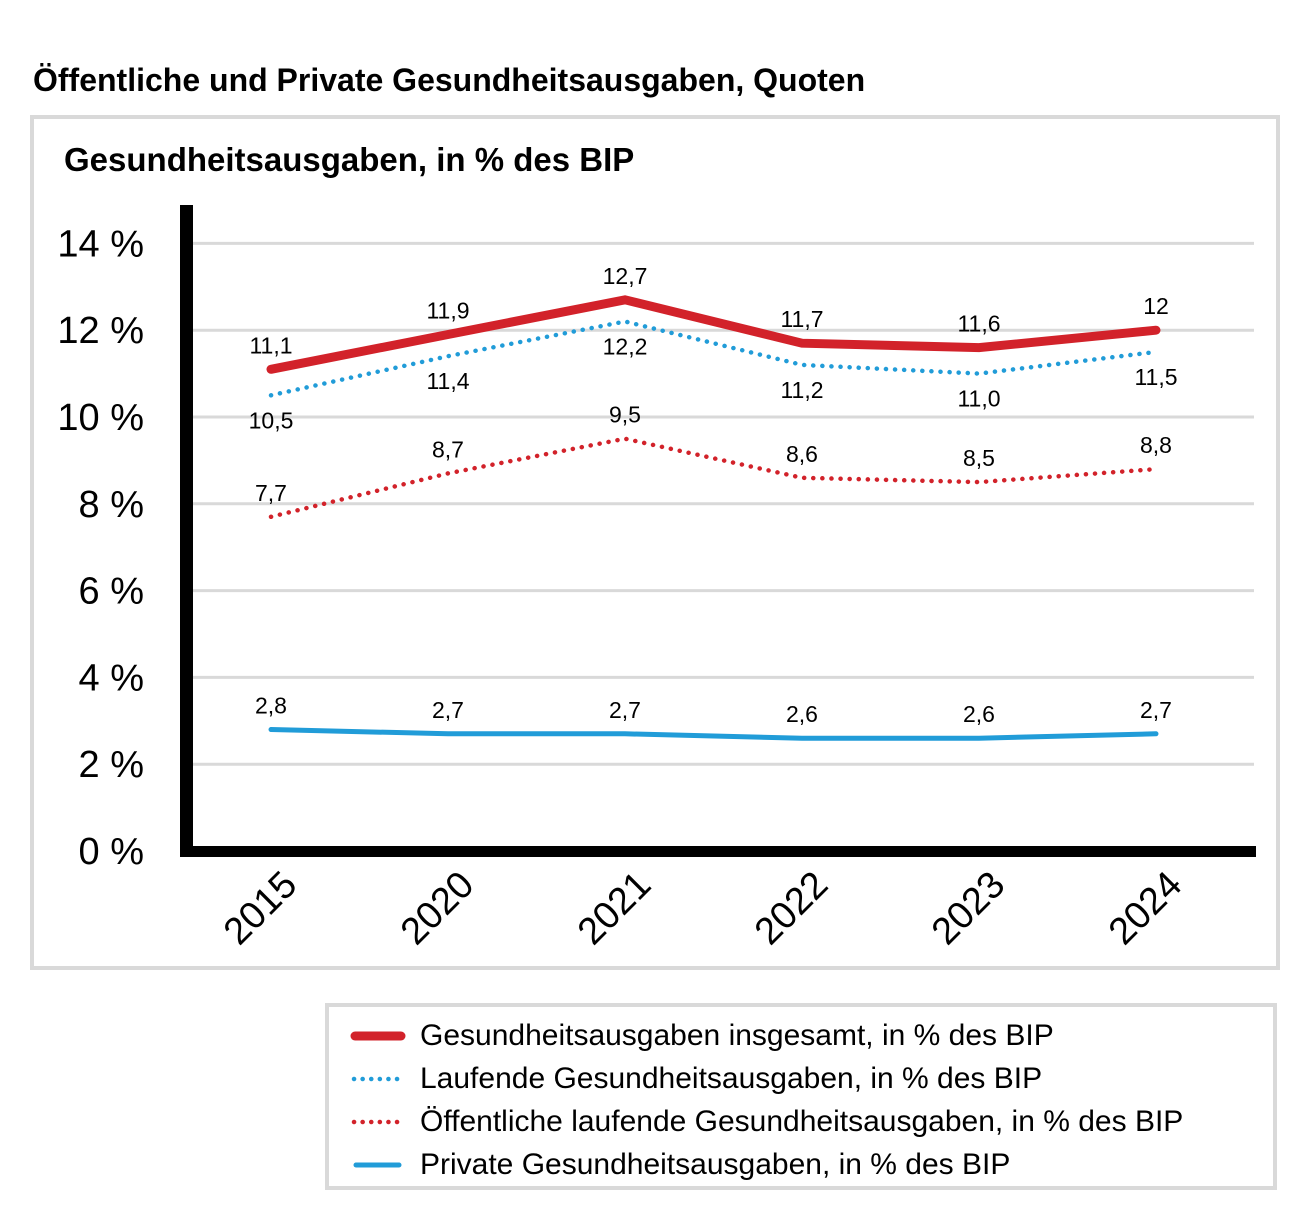  What do you see at coordinates (1145, 908) in the screenshot?
I see `svg-text: 2024` at bounding box center [1145, 908].